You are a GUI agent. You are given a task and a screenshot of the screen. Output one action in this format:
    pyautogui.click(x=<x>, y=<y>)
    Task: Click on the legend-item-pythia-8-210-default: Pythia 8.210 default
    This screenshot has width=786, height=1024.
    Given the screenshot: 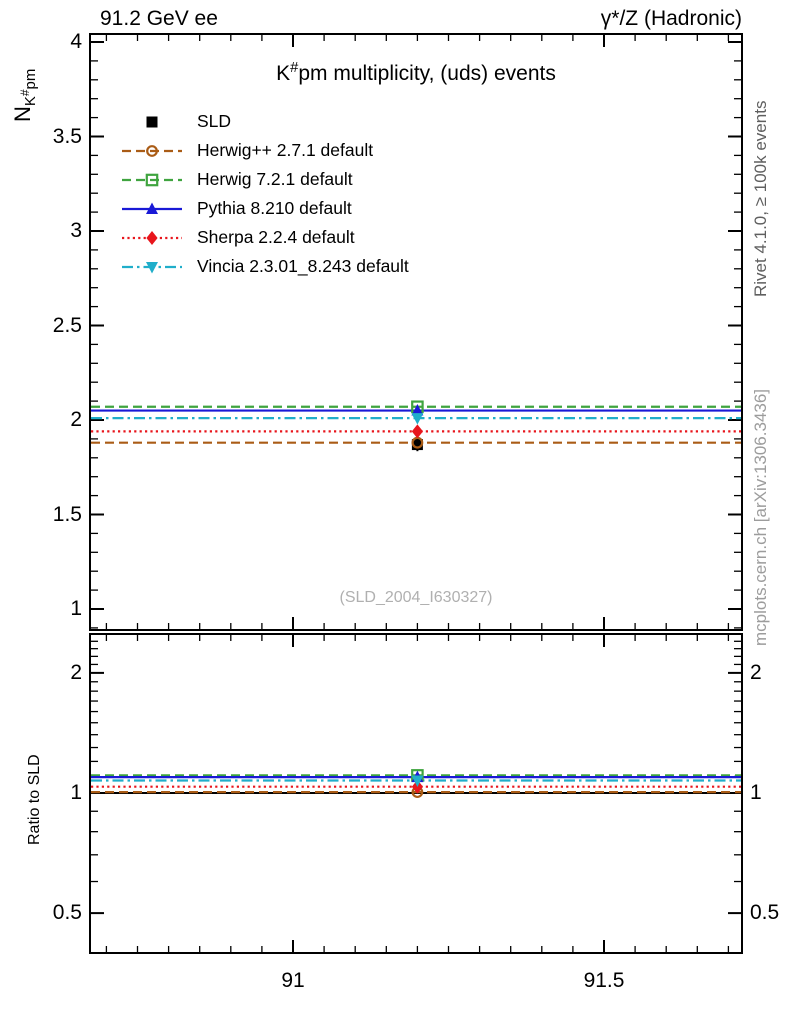 What is the action you would take?
    pyautogui.click(x=264, y=208)
    